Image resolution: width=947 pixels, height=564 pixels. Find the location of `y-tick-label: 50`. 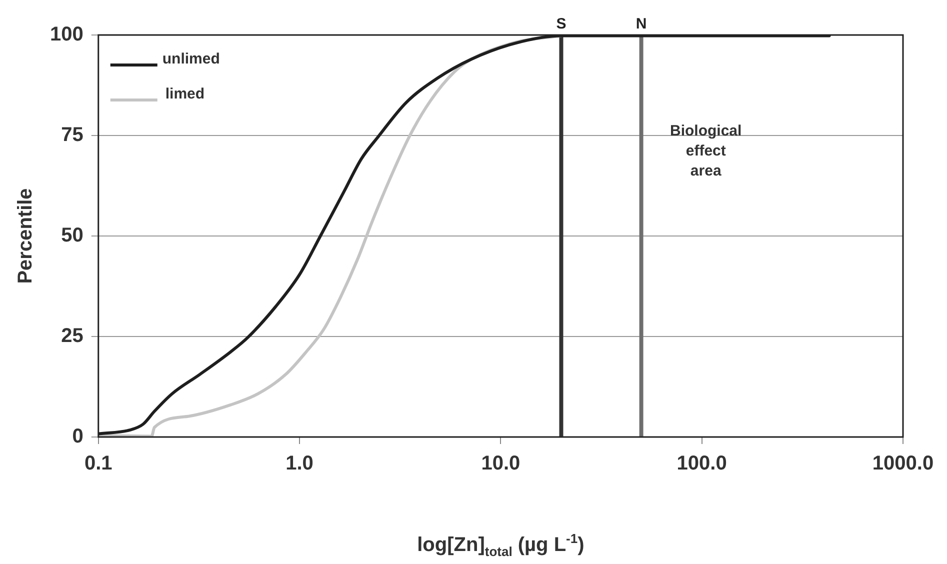

y-tick-label: 50 is located at coordinates (72, 235).